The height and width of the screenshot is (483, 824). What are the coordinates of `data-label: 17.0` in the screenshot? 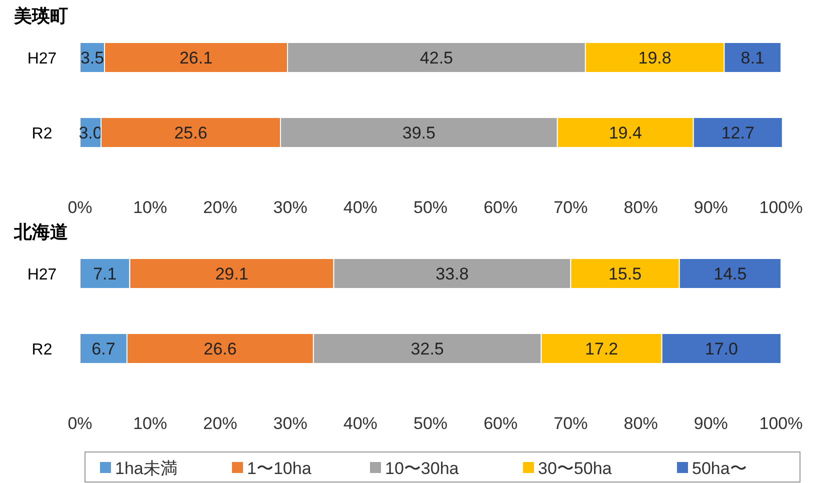 It's located at (721, 349).